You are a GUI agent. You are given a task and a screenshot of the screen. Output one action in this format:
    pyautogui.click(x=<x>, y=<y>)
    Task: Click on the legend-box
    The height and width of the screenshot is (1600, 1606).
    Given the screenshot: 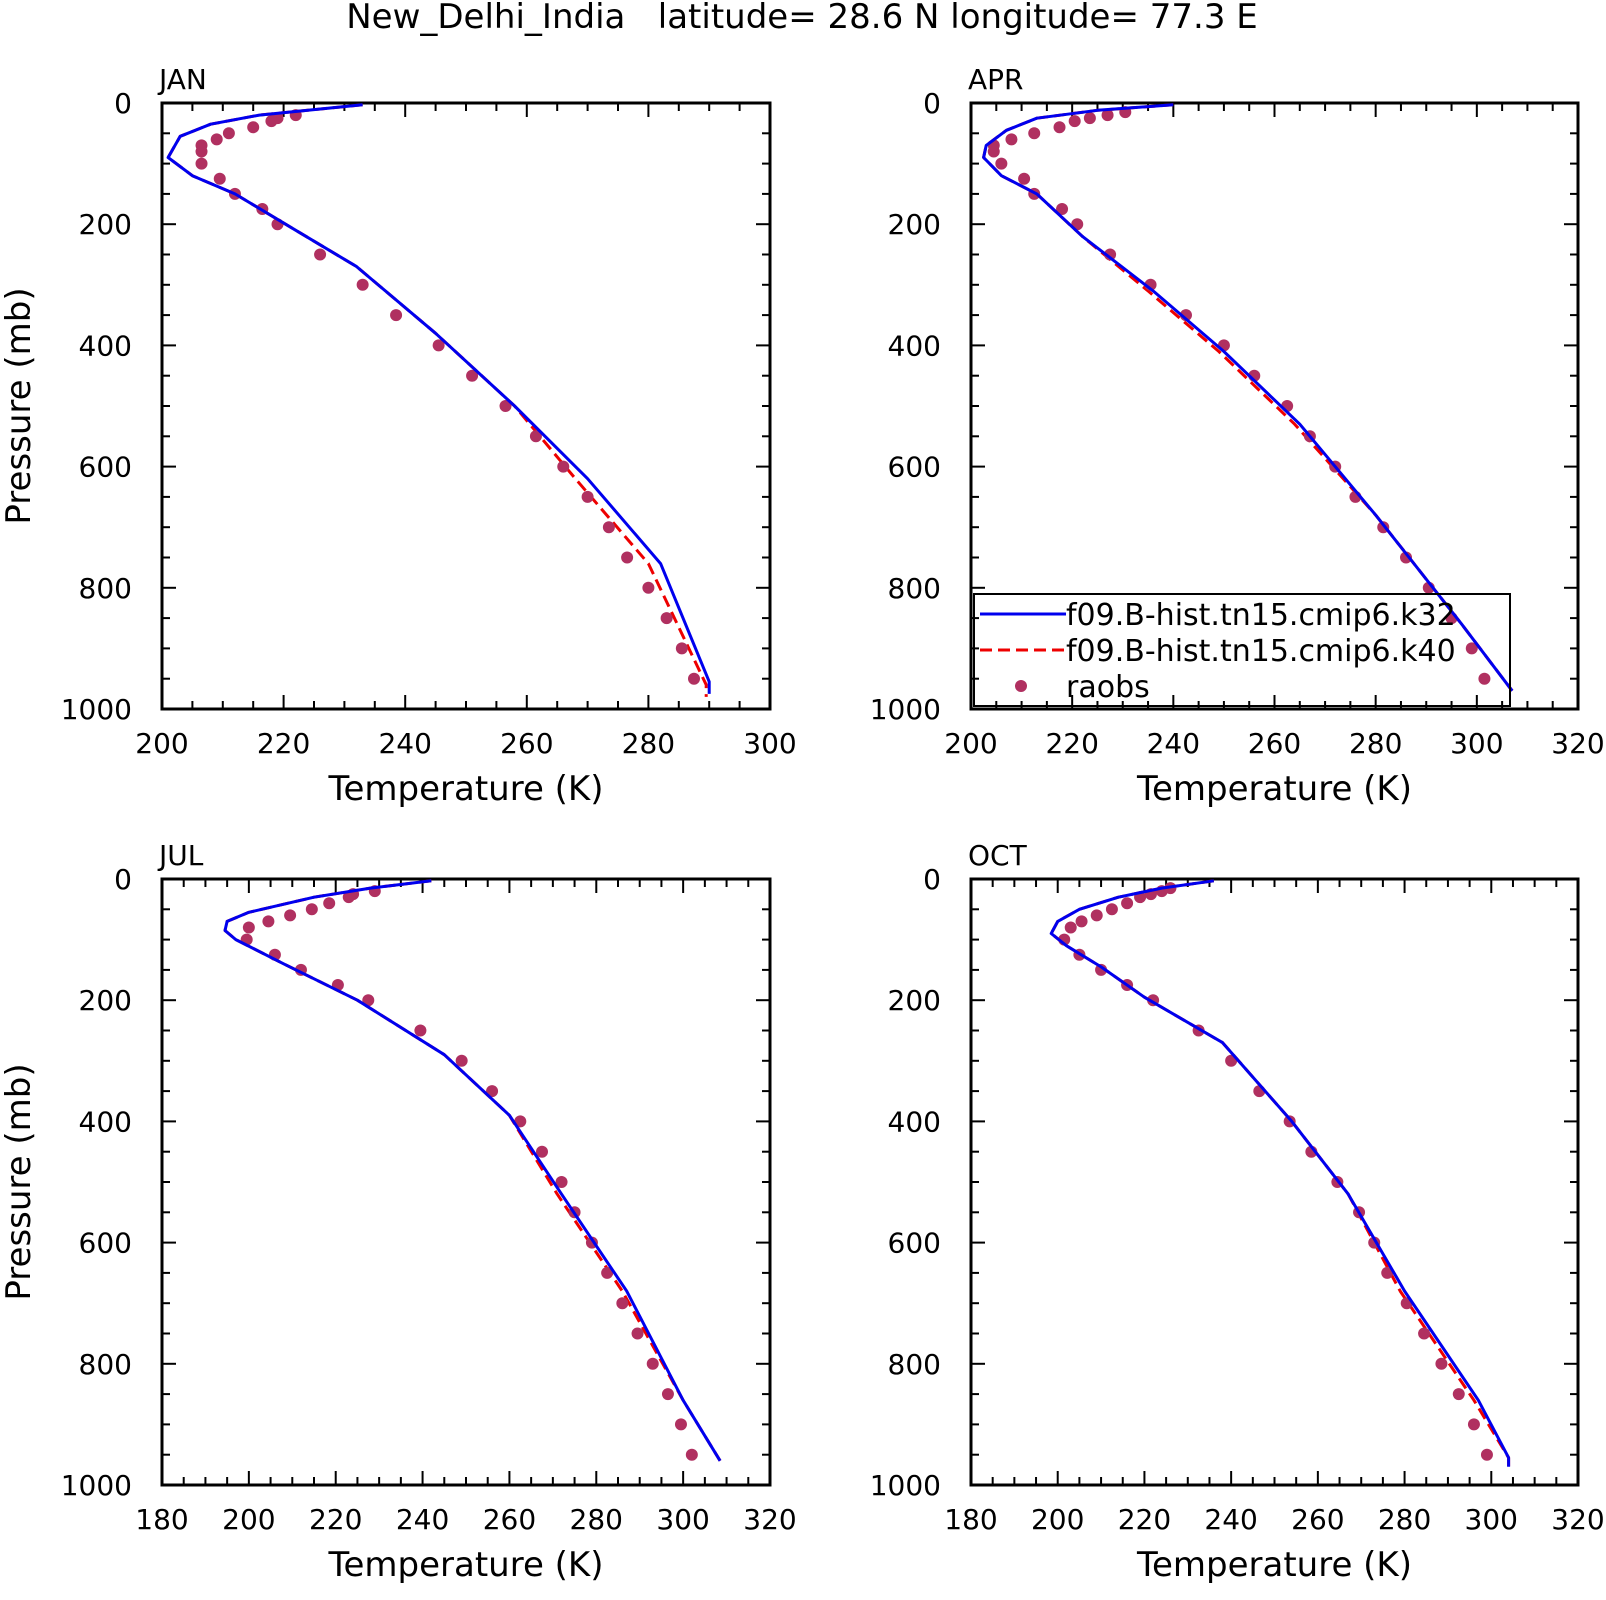 What is the action you would take?
    pyautogui.click(x=1242, y=650)
    